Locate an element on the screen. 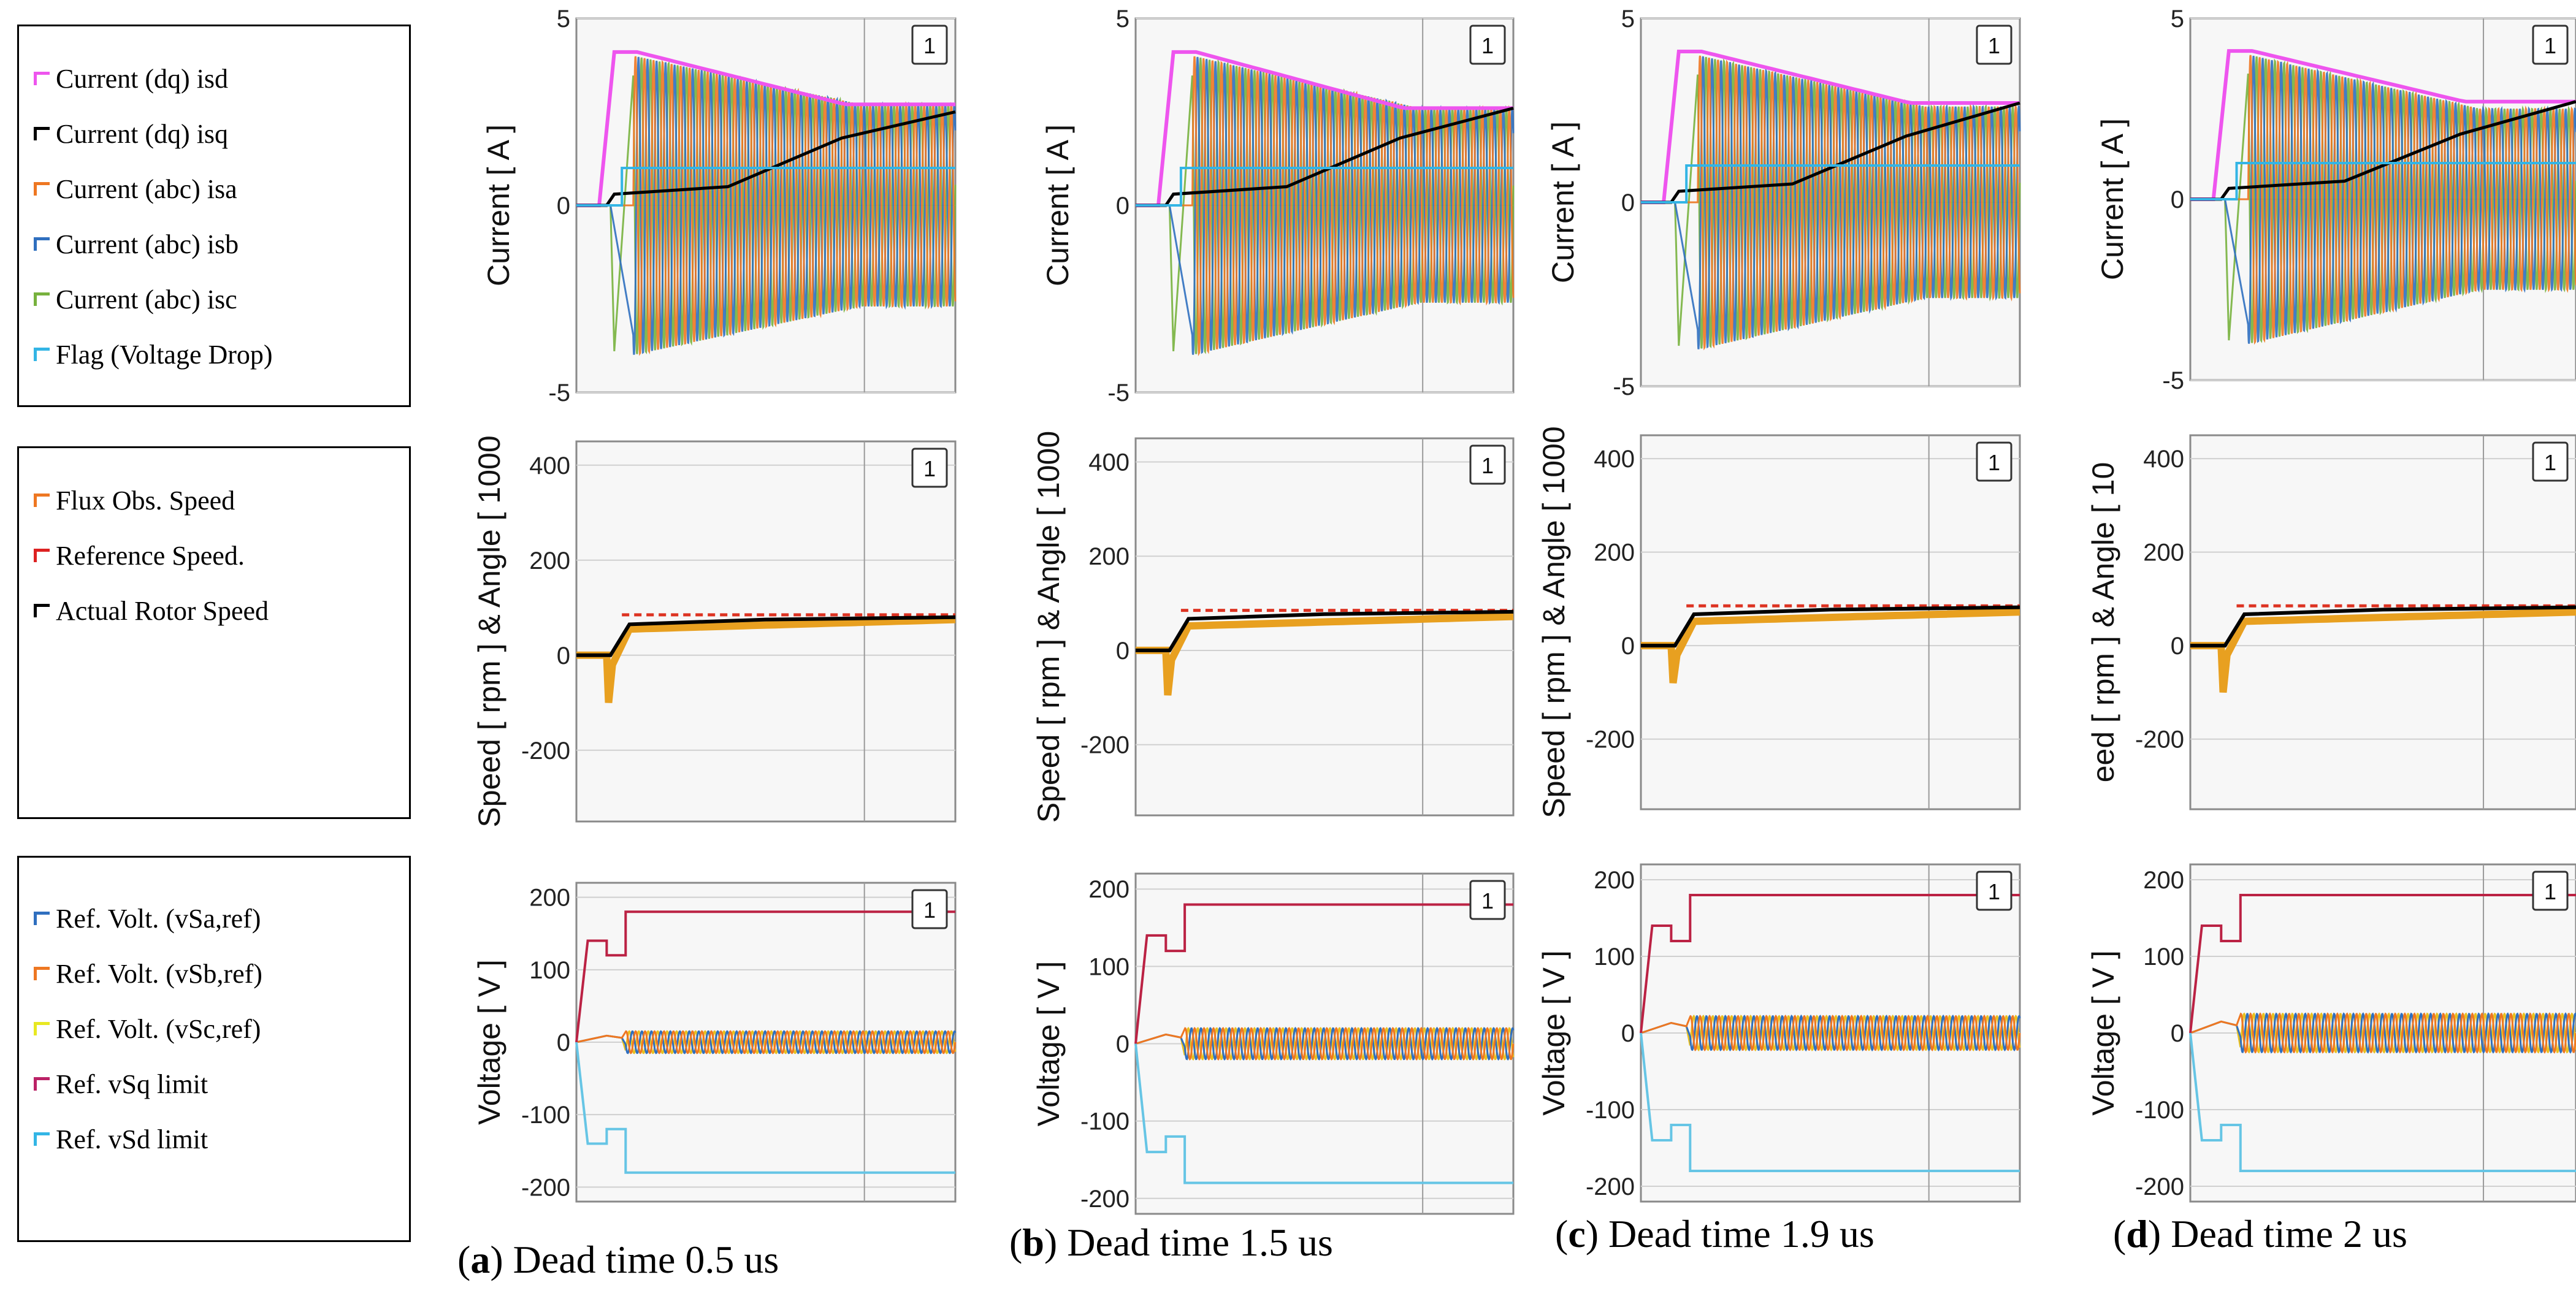 The width and height of the screenshot is (2576, 1315). y-axis-label: eed [ rpm ] & Angle [ 10 is located at coordinates (2103, 622).